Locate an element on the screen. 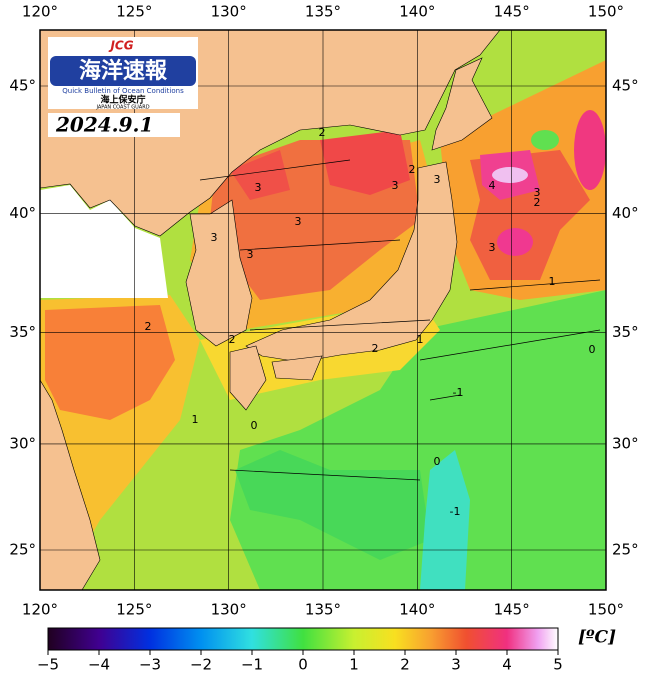 The height and width of the screenshot is (675, 650). logo-title: 海洋速報 is located at coordinates (123, 71).